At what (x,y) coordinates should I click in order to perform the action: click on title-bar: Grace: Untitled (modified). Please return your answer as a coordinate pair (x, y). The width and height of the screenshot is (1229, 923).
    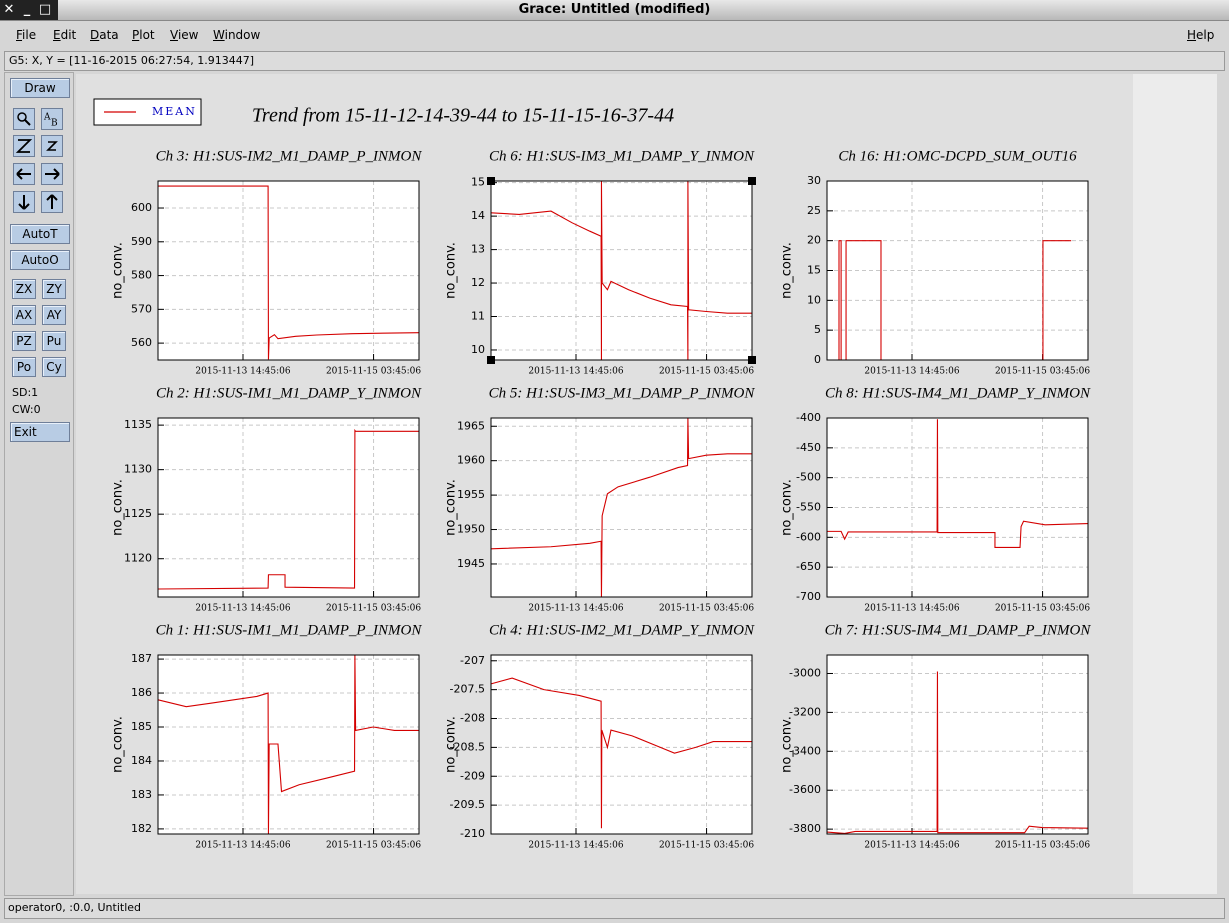
    Looking at the image, I should click on (614, 10).